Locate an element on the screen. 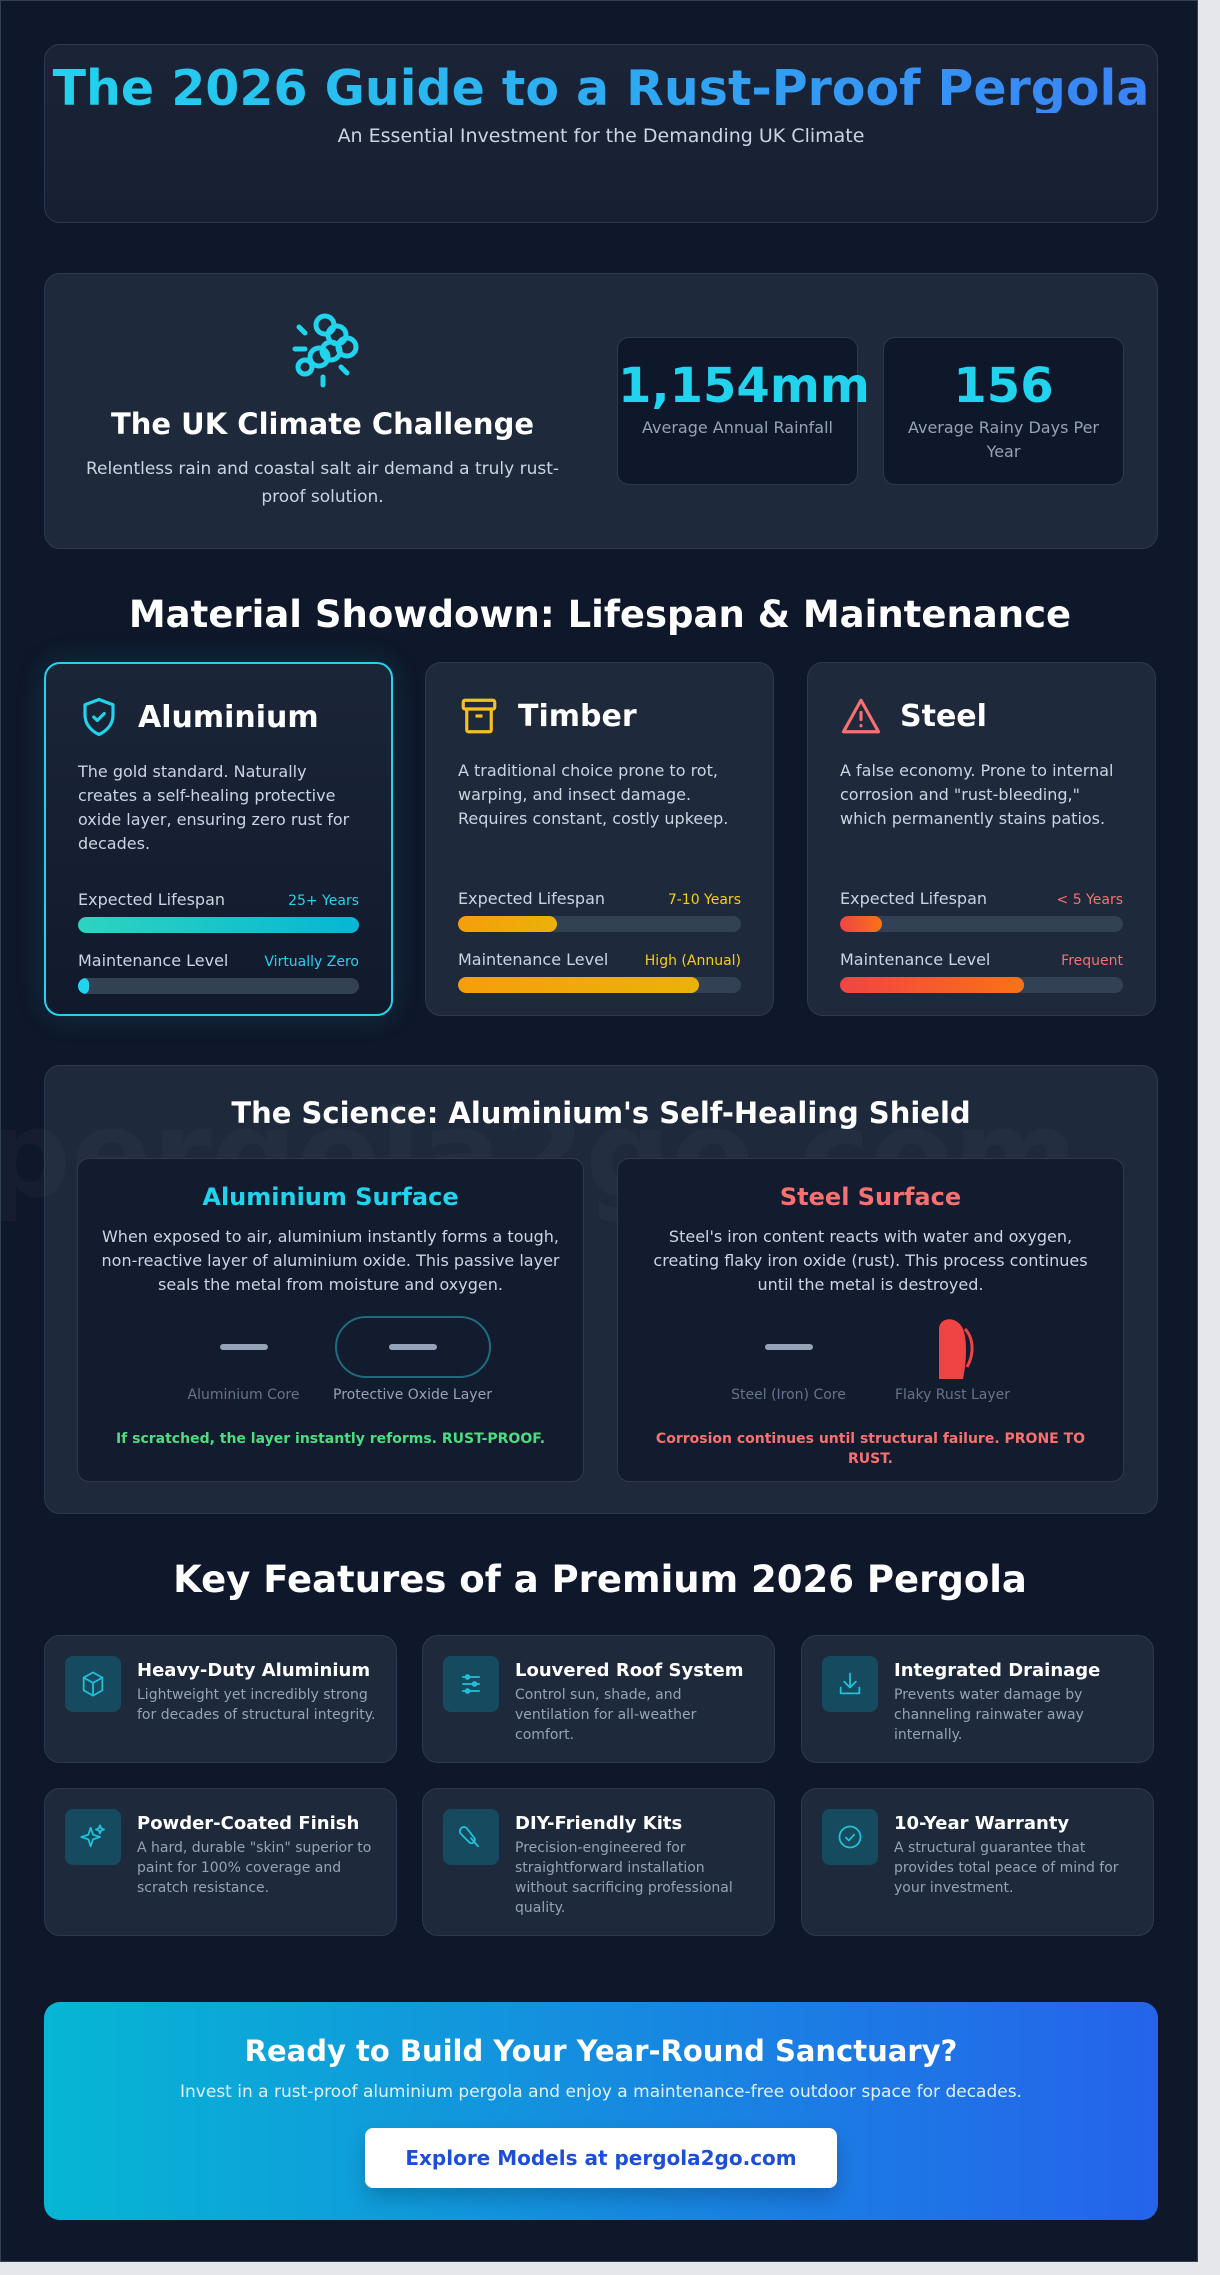 The image size is (1220, 2275). sparkles-icon is located at coordinates (93, 1837).